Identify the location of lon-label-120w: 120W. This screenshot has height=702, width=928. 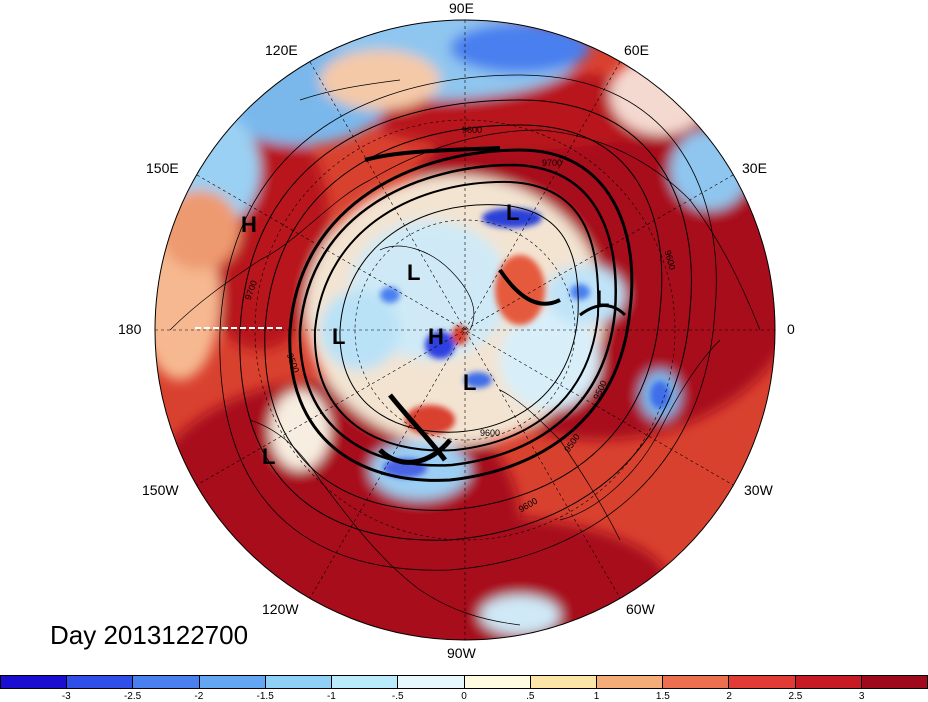
(280, 609).